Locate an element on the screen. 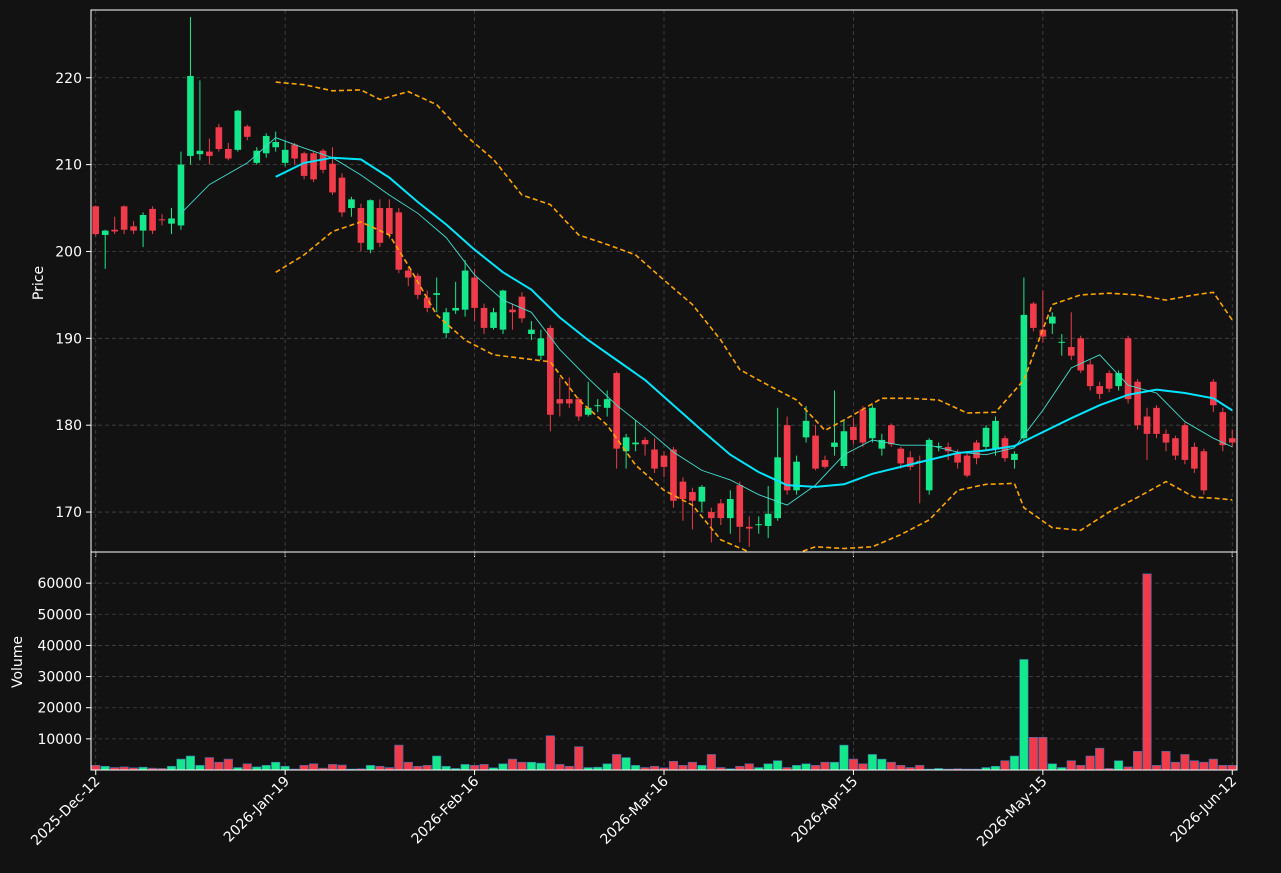 The width and height of the screenshot is (1281, 873). y-tick-label: 20000 is located at coordinates (59, 709).